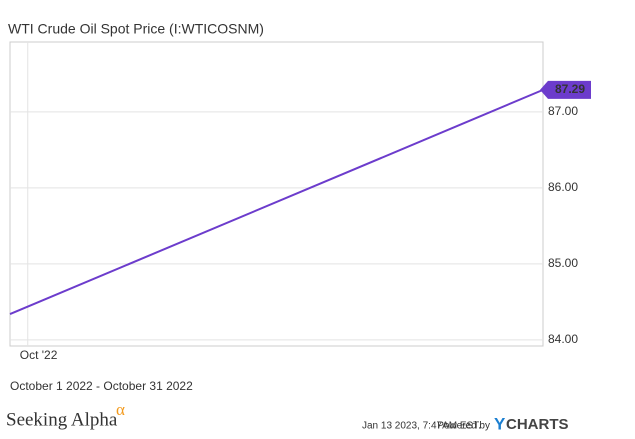 The image size is (635, 439). Describe the element at coordinates (421, 426) in the screenshot. I see `timestamp: Jan 13 2023, 7:47AM EST.` at that location.